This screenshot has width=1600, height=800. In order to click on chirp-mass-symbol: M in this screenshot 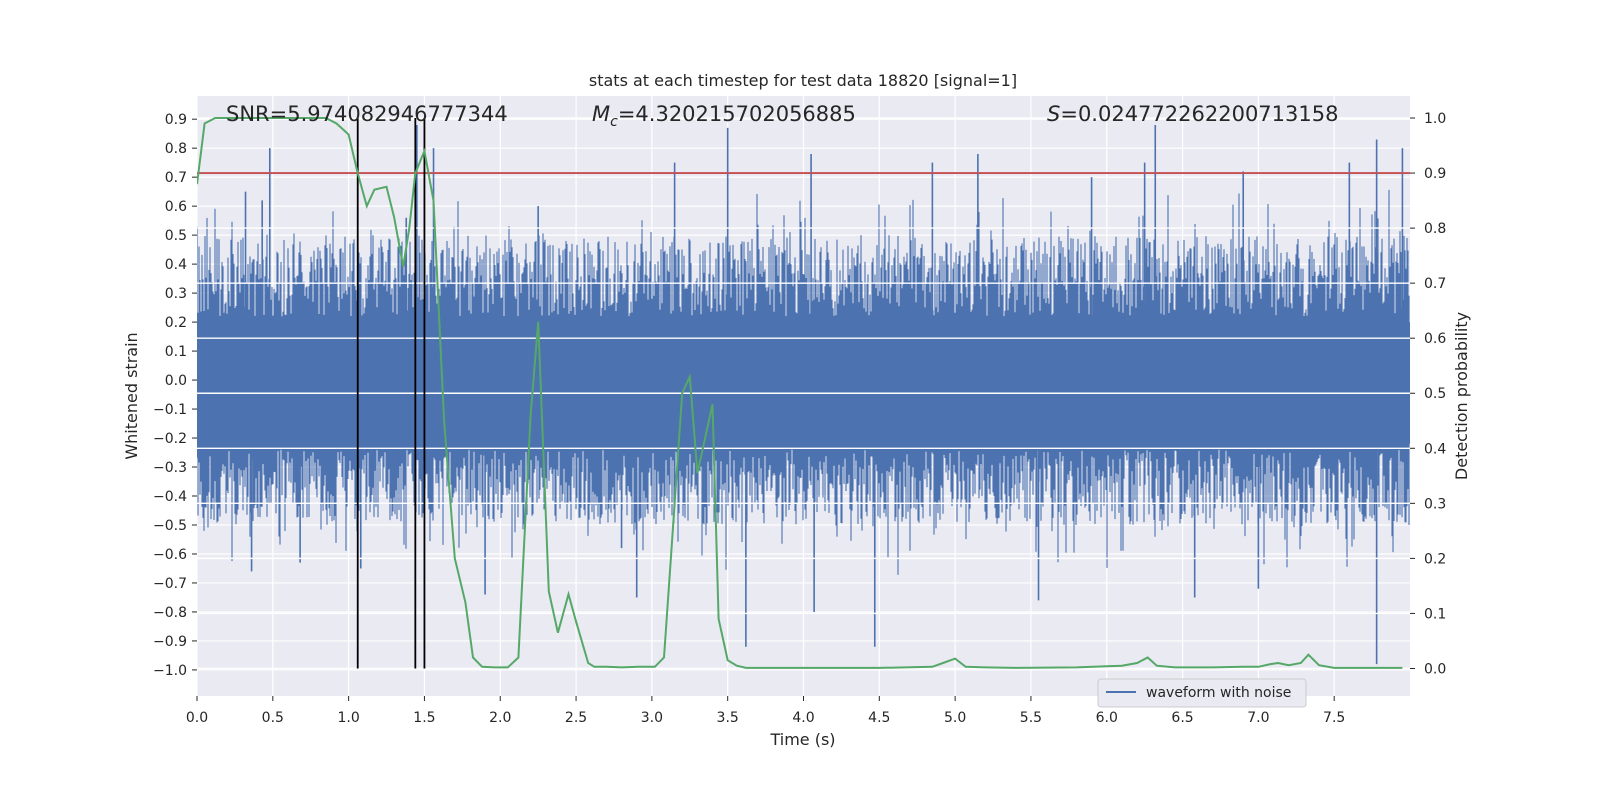, I will do `click(601, 114)`.